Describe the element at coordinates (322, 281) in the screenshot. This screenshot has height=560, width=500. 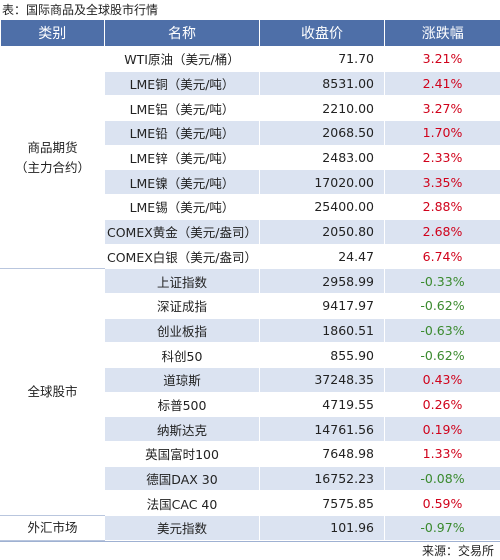
I see `close-price: 2958.99` at that location.